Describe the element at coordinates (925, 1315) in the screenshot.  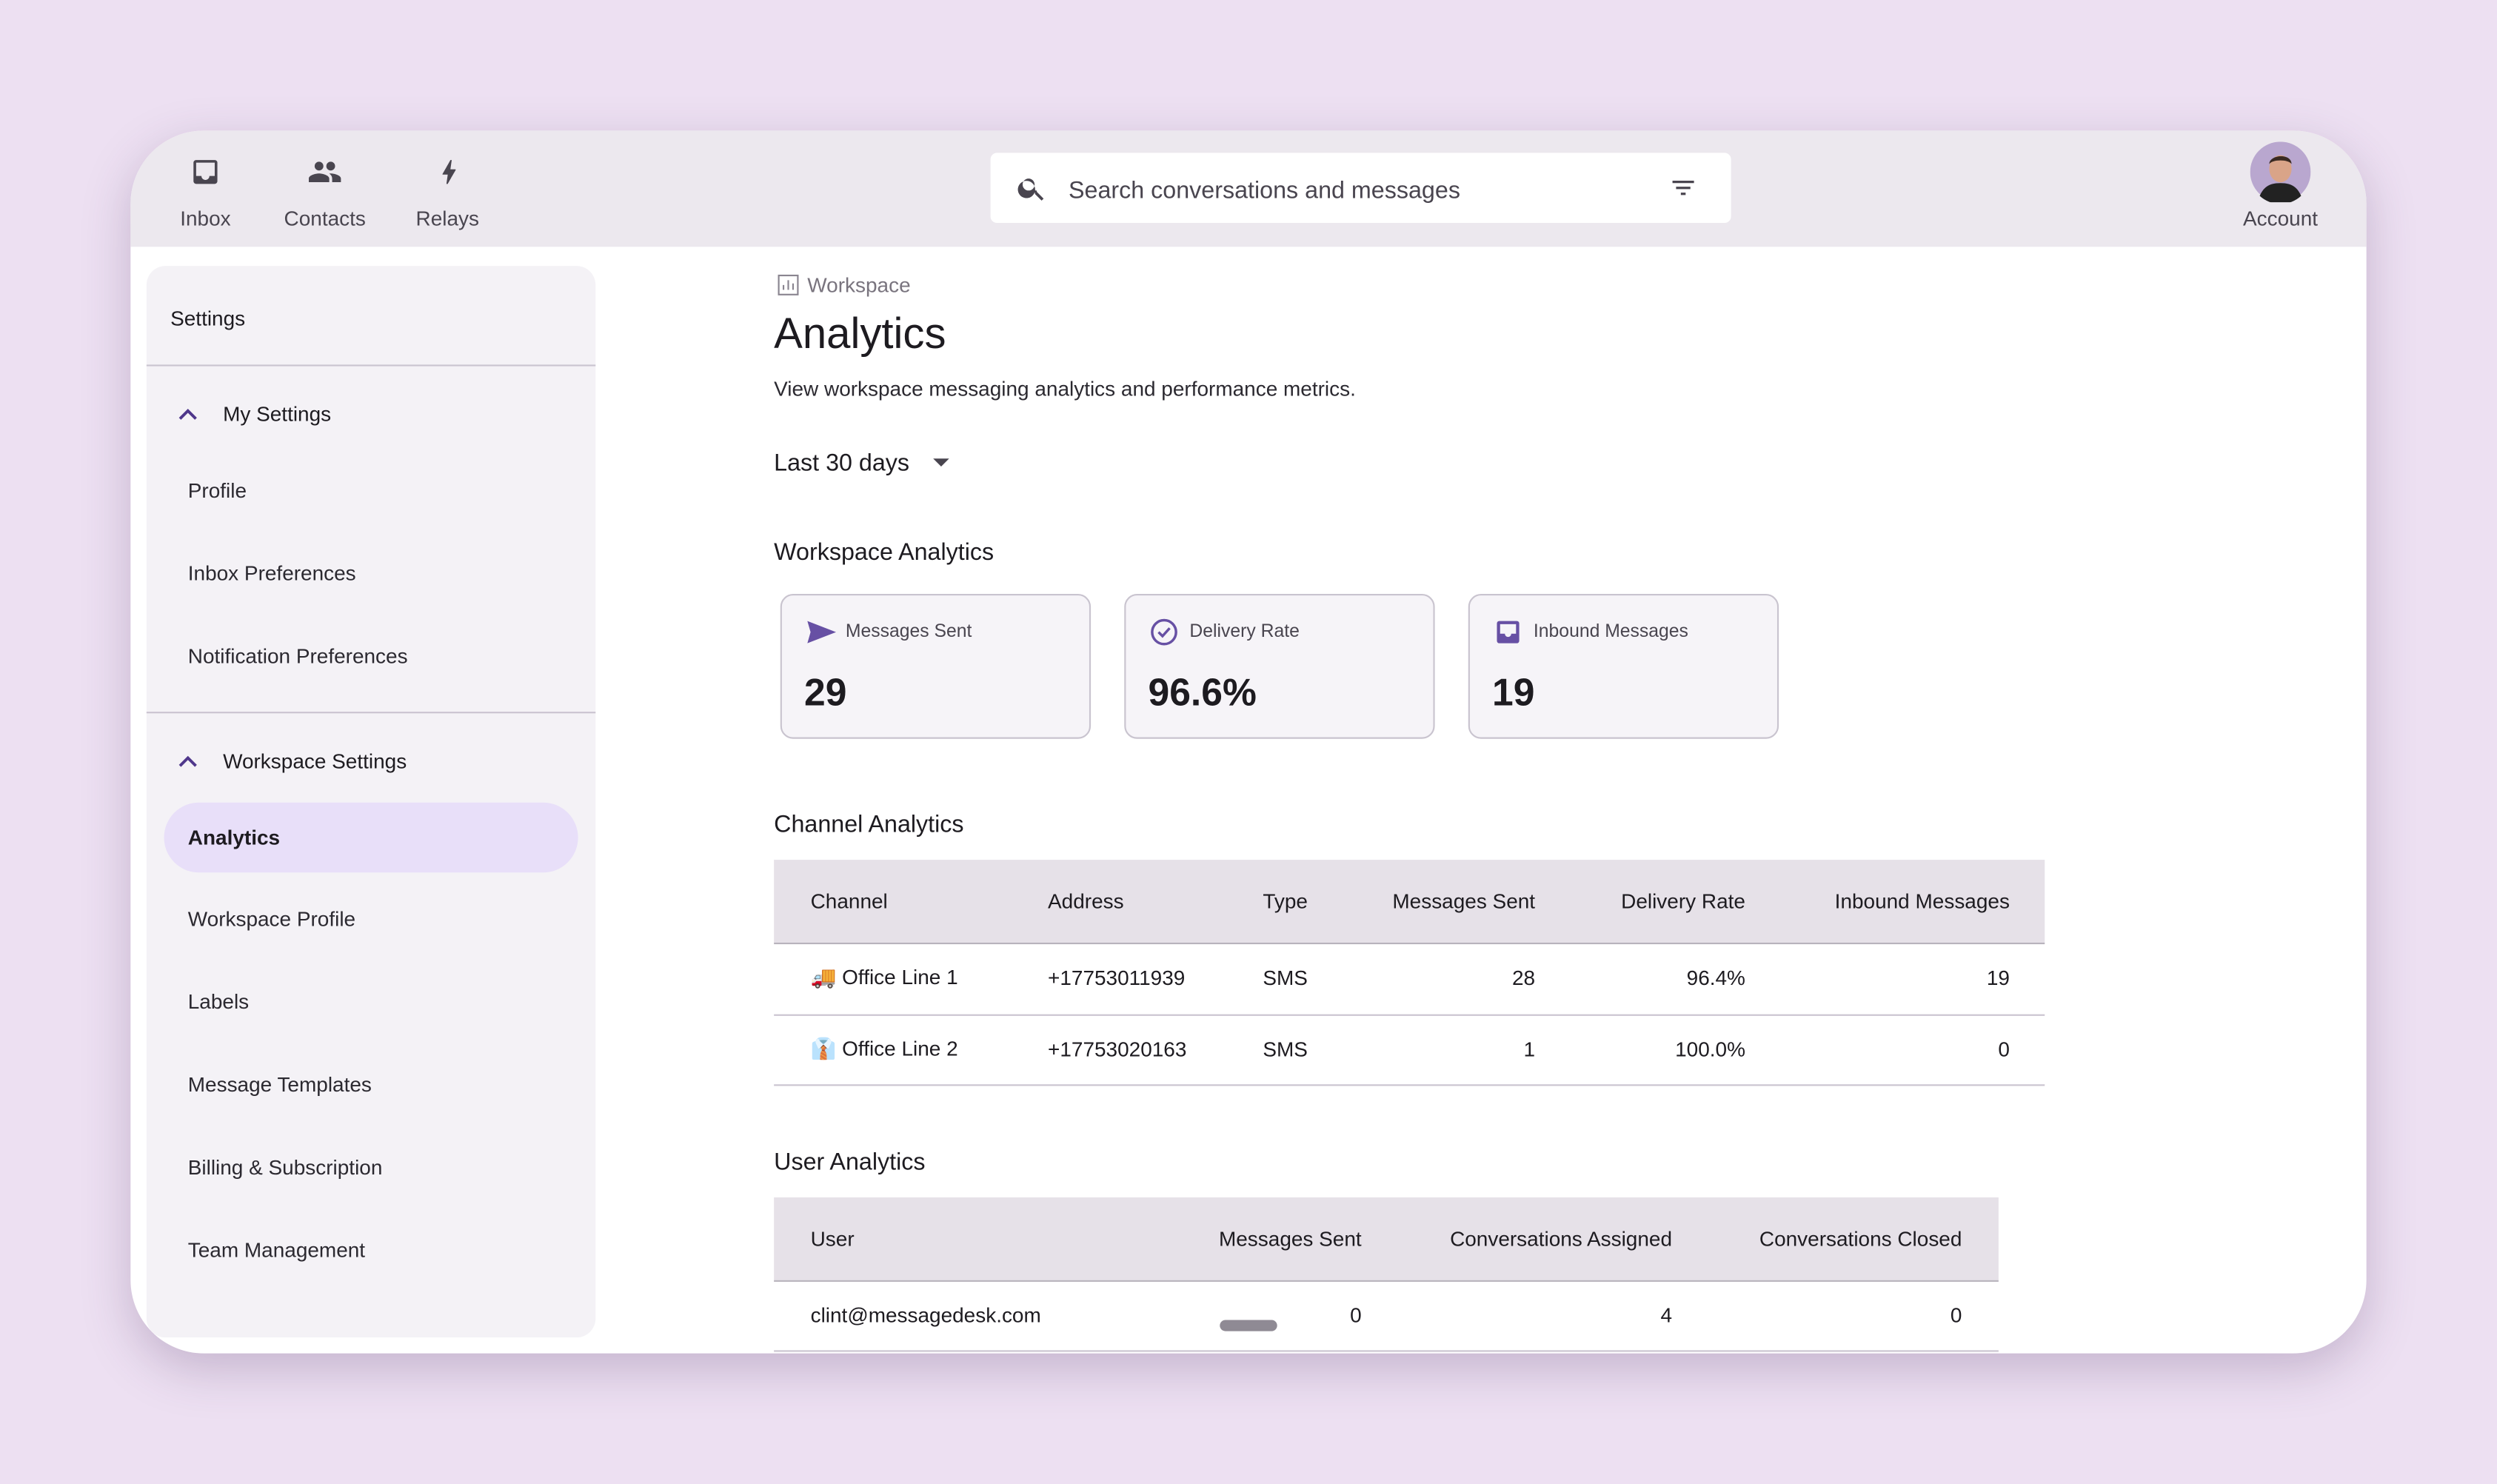
I see `table-cell: clint@messagedesk.com` at that location.